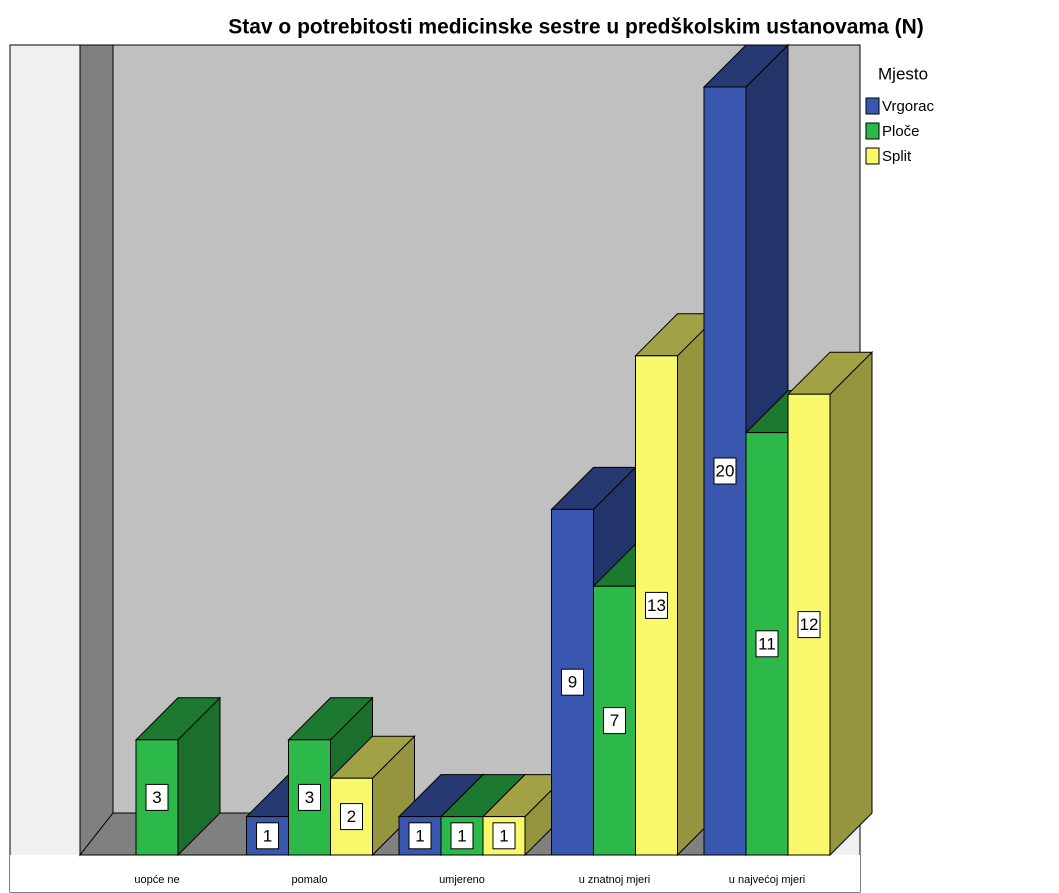  I want to click on value-label: 12, so click(809, 624).